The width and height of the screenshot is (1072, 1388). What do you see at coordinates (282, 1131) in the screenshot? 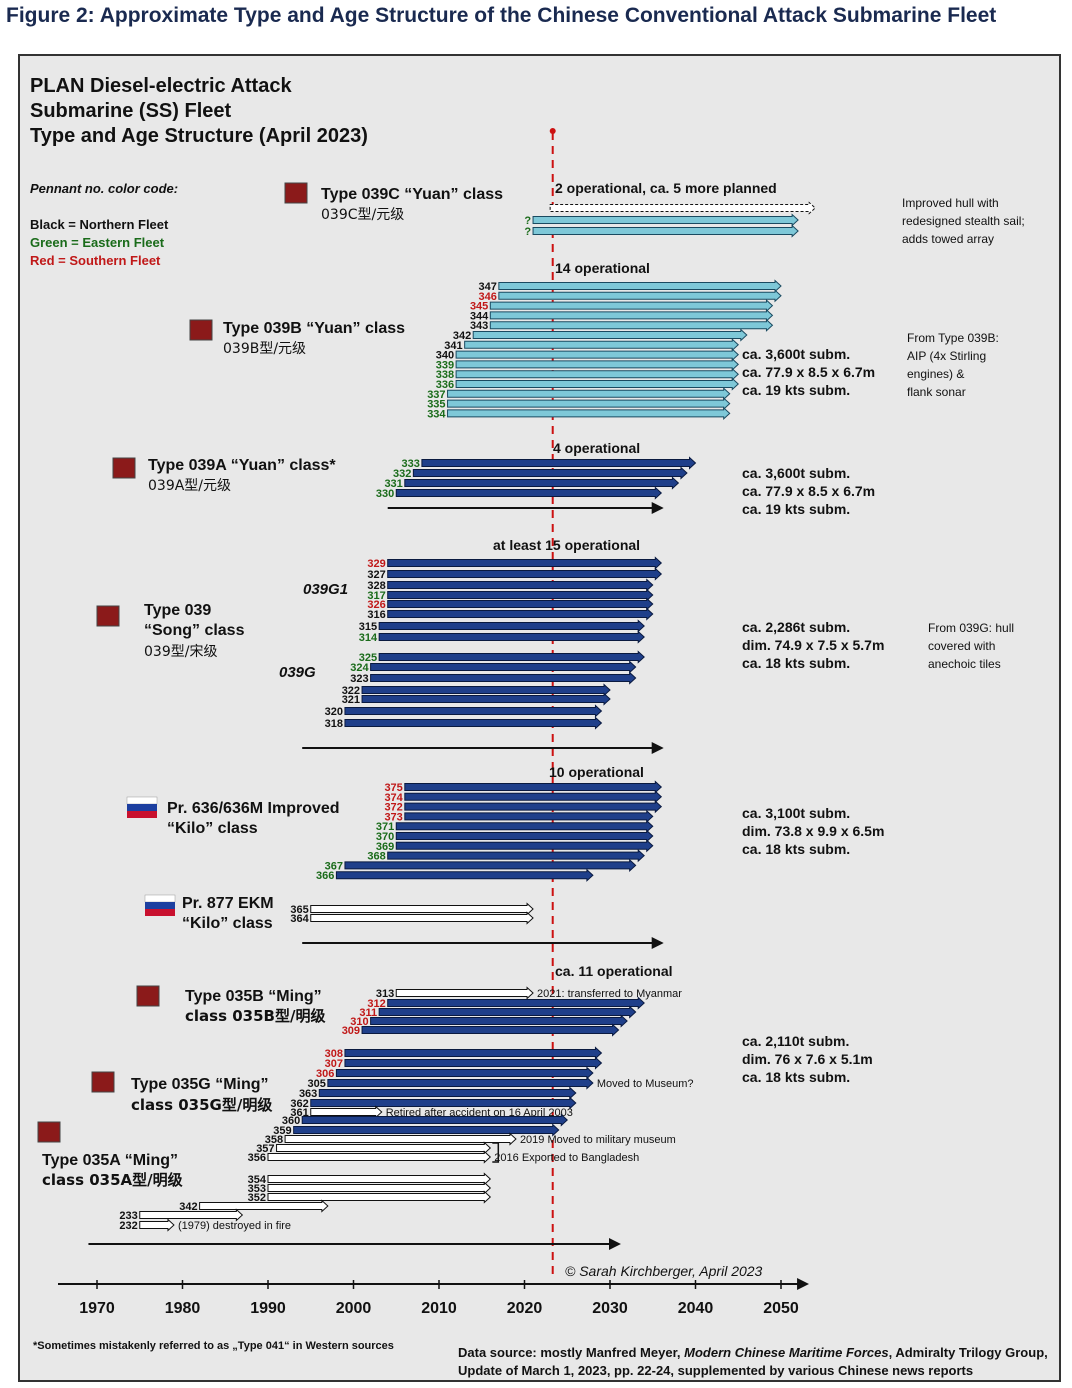
I see `bar-035-13-label: 359` at bounding box center [282, 1131].